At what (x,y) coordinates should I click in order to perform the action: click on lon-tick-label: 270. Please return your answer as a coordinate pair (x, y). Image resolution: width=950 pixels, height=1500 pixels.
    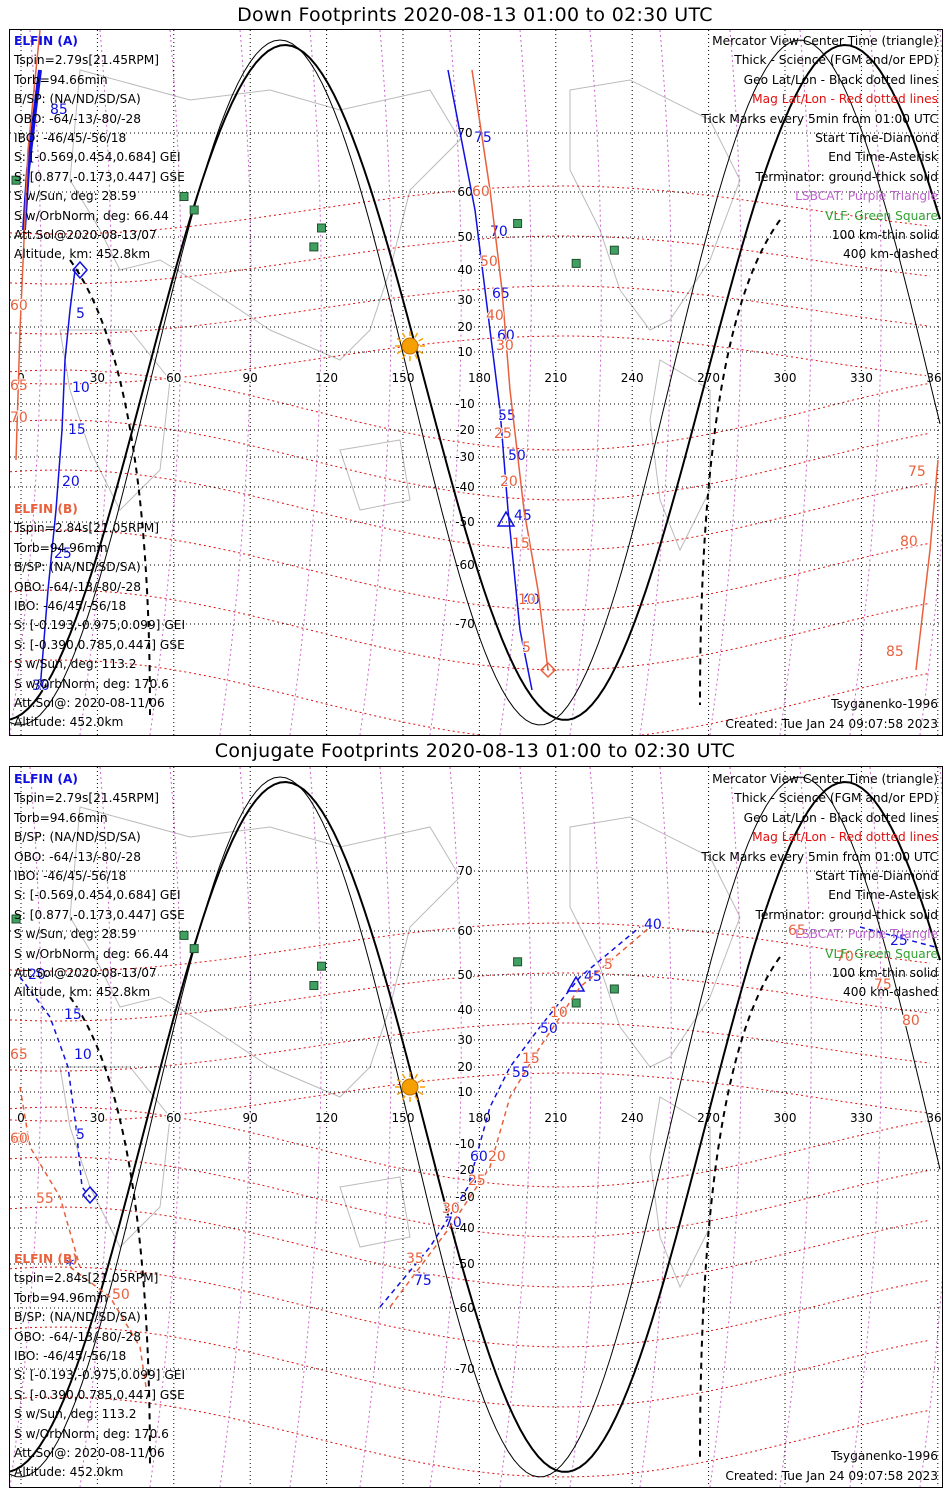
    Looking at the image, I should click on (708, 378).